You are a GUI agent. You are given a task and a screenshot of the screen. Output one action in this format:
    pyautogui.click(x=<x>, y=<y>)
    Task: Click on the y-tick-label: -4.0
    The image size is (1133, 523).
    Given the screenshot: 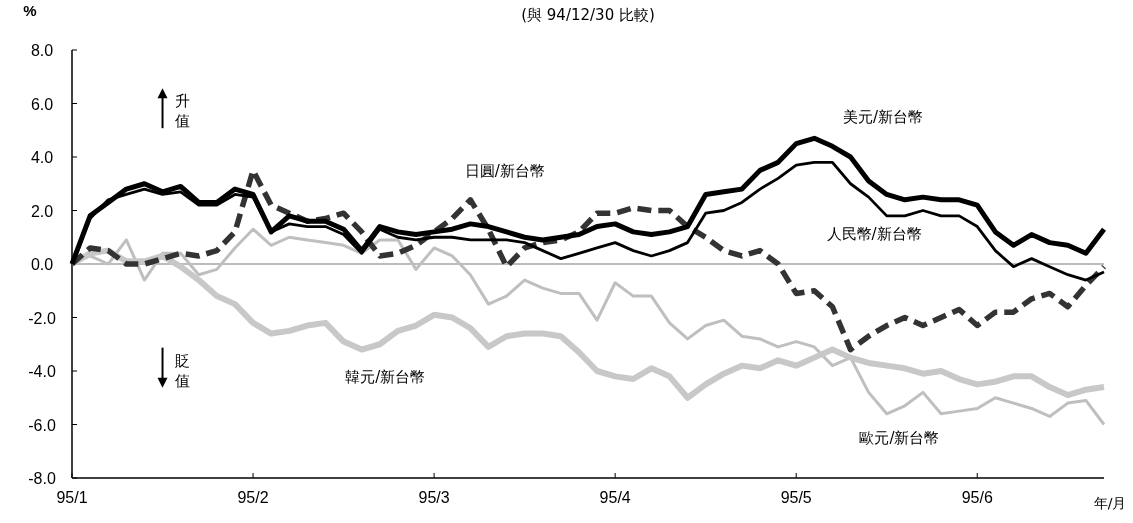 What is the action you would take?
    pyautogui.click(x=42, y=371)
    